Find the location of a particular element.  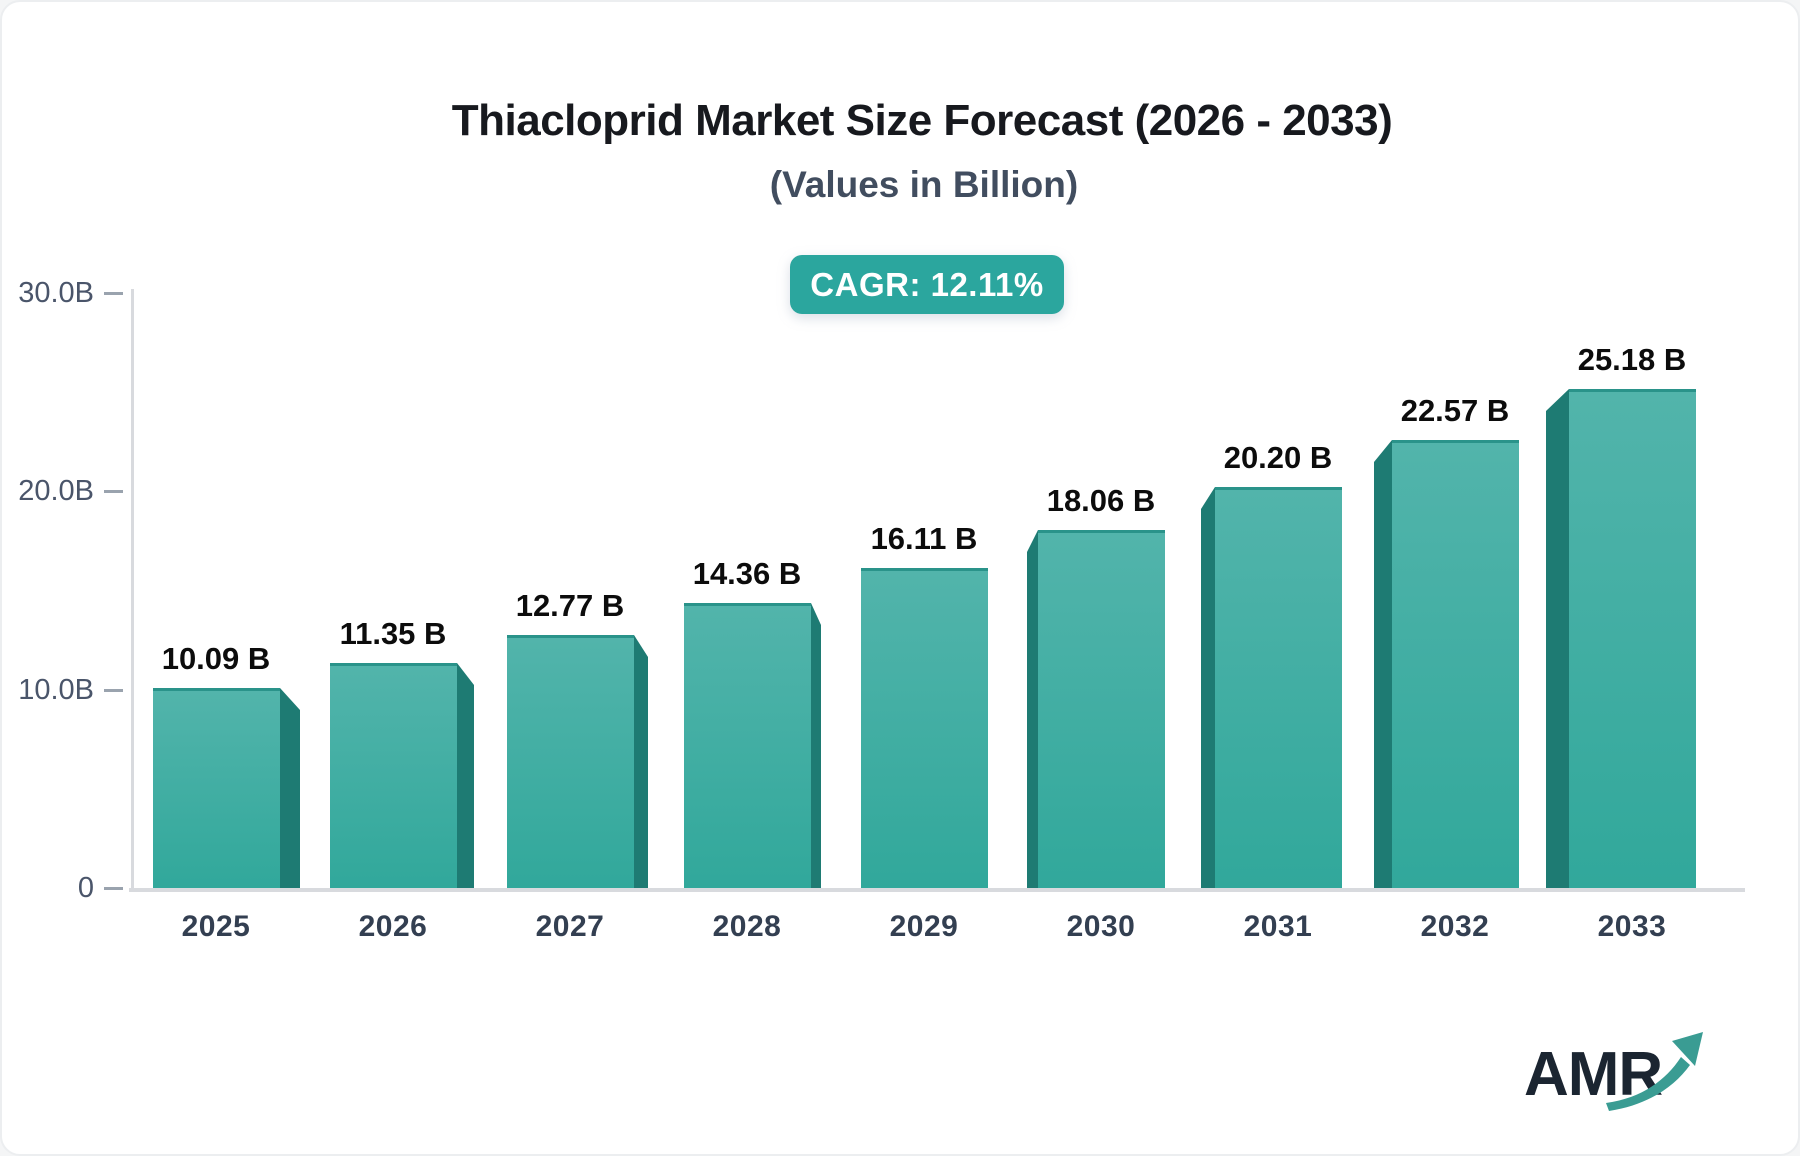

brand-logo: AMR is located at coordinates (1613, 1071).